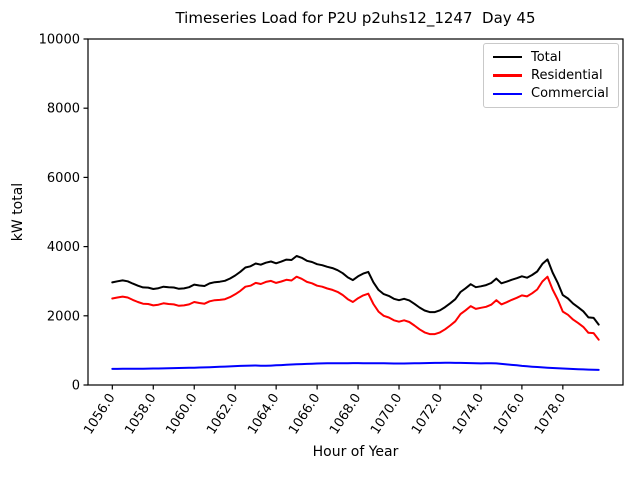  Describe the element at coordinates (140, 414) in the screenshot. I see `x-tick-label: 1058.0` at that location.